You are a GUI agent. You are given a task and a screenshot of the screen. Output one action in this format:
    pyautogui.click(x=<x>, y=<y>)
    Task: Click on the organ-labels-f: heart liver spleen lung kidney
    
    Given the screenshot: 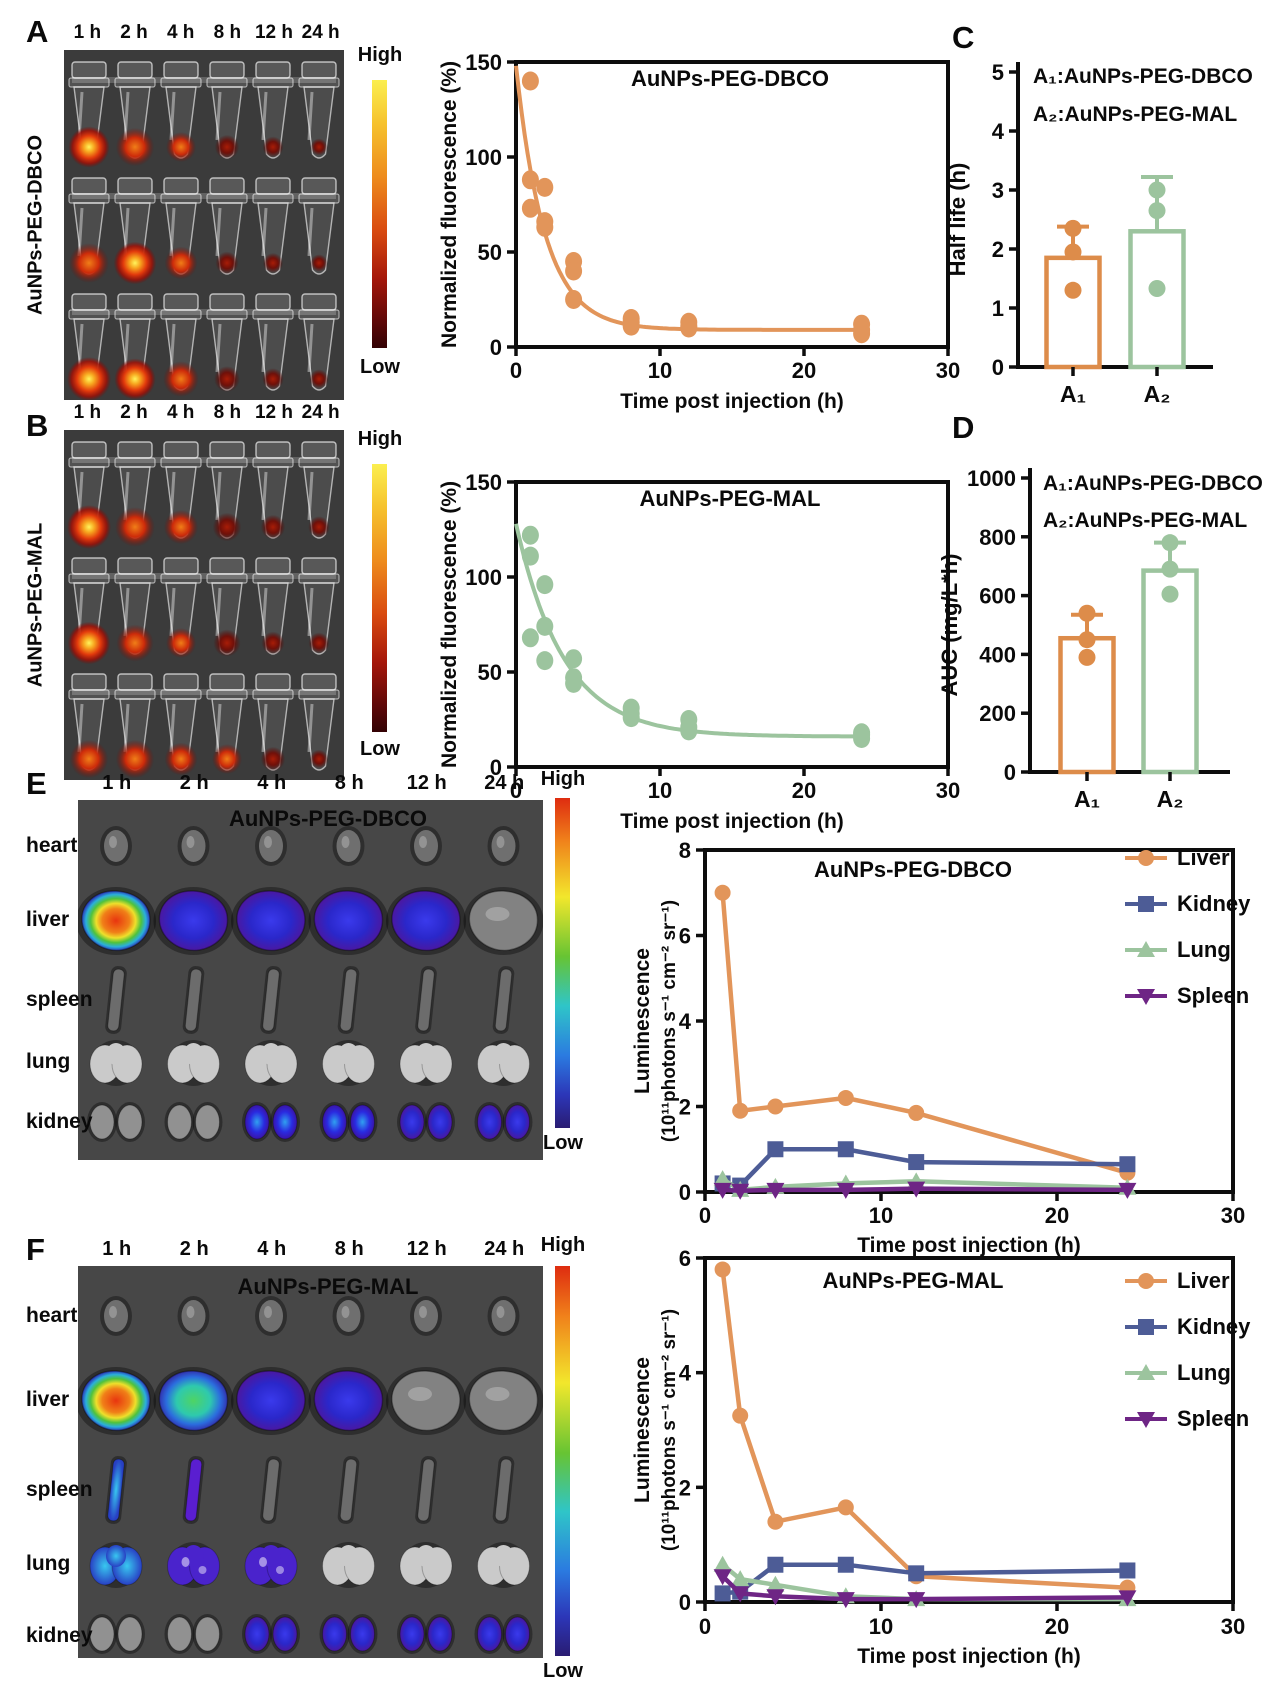 What is the action you would take?
    pyautogui.click(x=46, y=1462)
    